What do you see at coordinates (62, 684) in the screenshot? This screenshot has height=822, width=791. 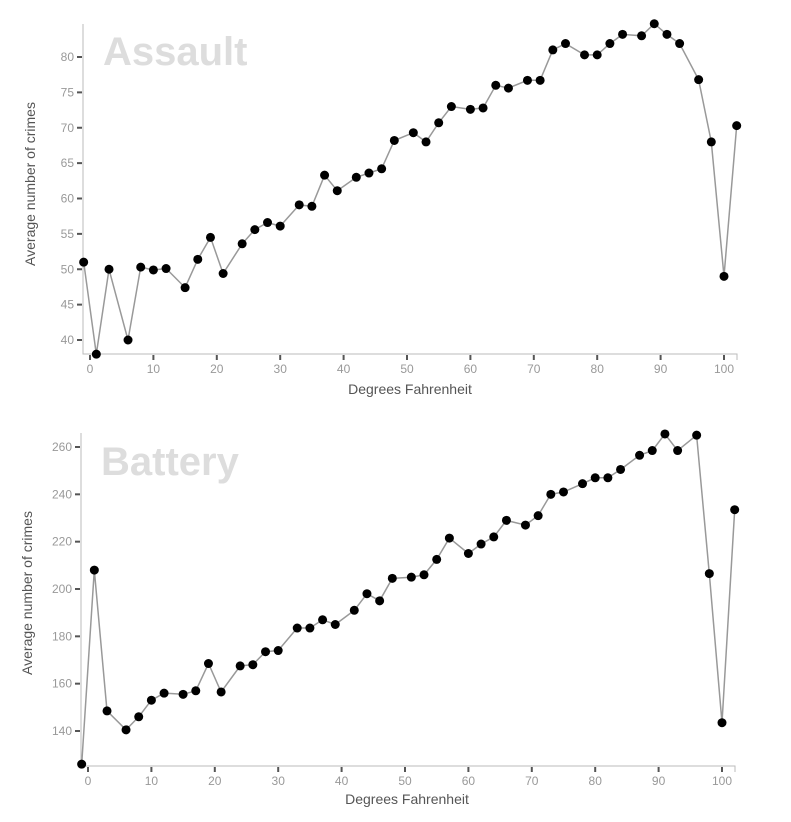 I see `y-tick-label: 160` at bounding box center [62, 684].